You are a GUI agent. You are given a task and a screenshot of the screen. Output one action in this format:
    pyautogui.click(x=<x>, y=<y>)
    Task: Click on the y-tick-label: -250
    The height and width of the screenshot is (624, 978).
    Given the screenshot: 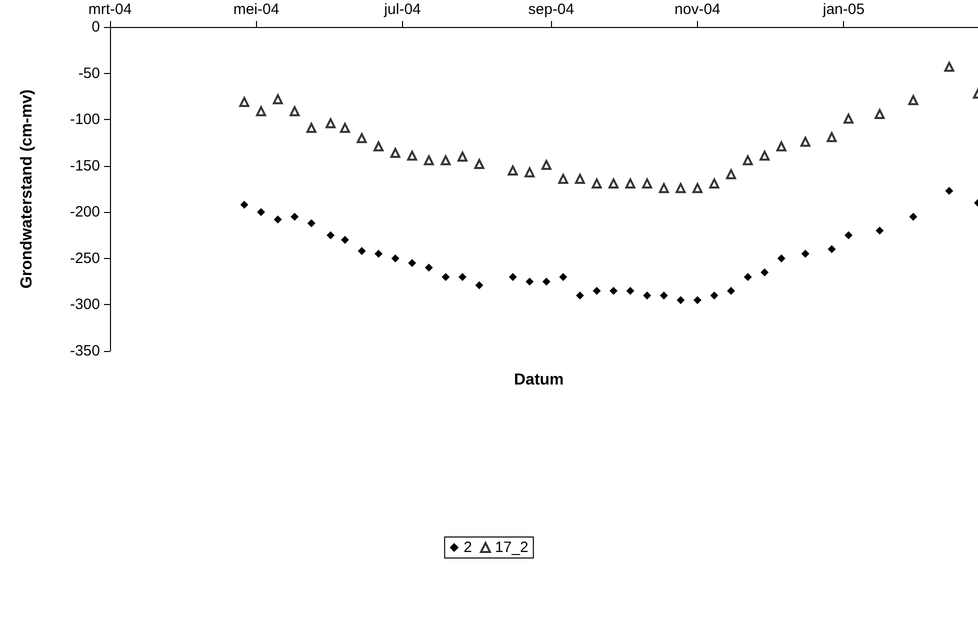 What is the action you would take?
    pyautogui.click(x=85, y=258)
    